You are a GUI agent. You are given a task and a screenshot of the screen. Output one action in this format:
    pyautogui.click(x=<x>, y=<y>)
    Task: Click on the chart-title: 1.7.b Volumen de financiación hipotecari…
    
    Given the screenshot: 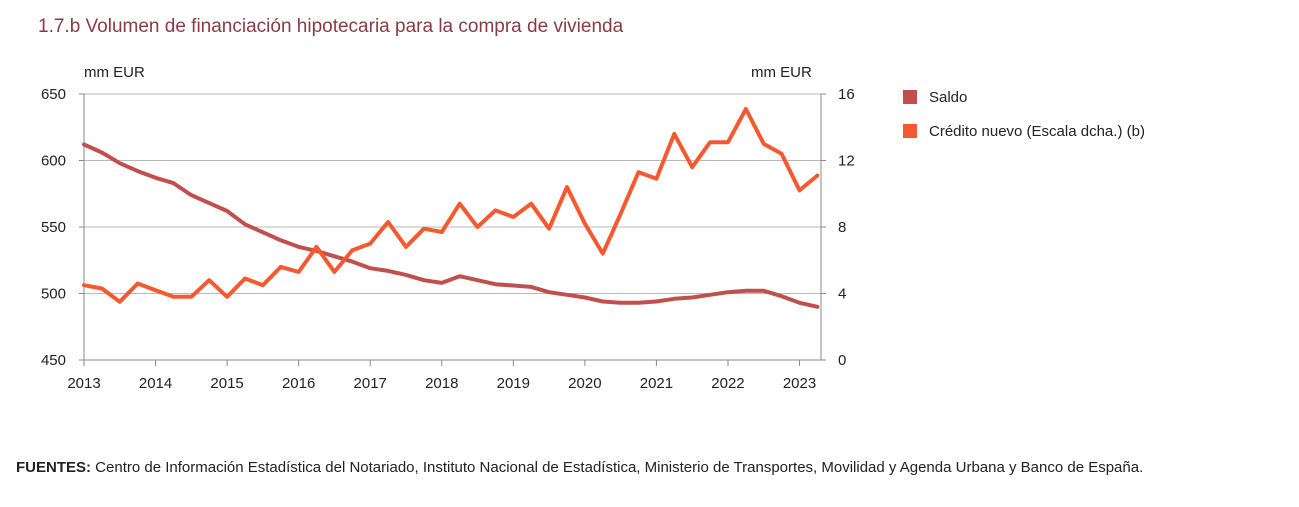 What is the action you would take?
    pyautogui.click(x=331, y=26)
    